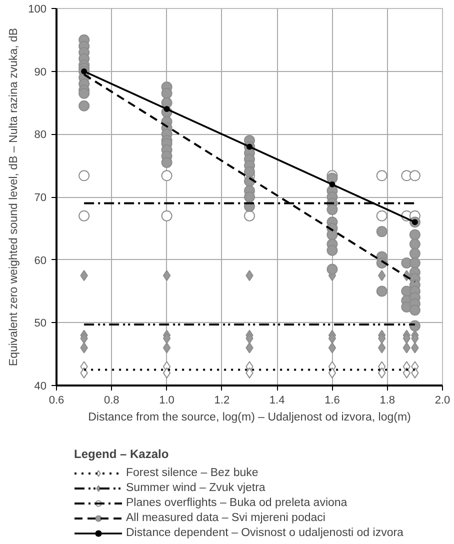  What do you see at coordinates (388, 400) in the screenshot?
I see `x-tick-label: 1.8` at bounding box center [388, 400].